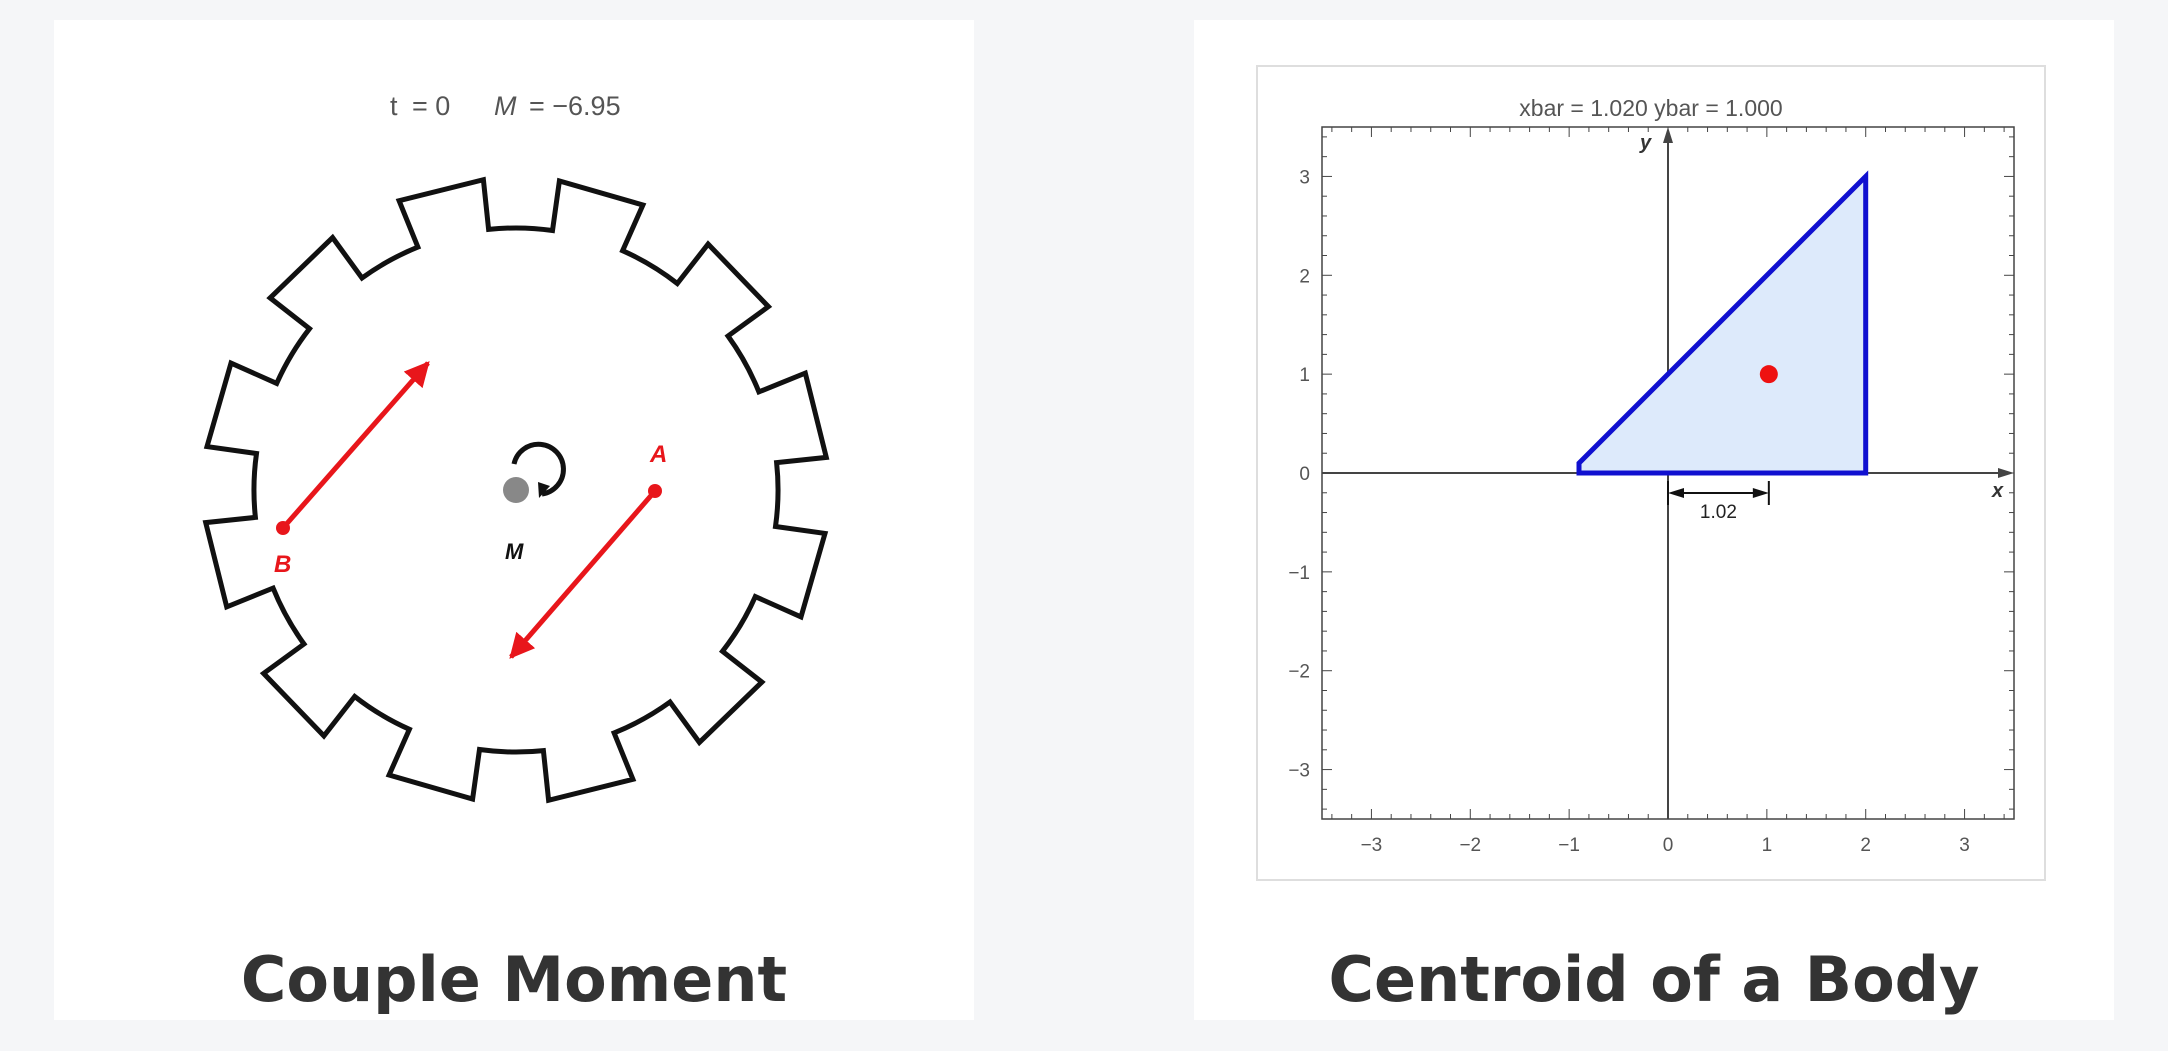  What do you see at coordinates (514, 979) in the screenshot?
I see `couple-moment-title: Couple Moment` at bounding box center [514, 979].